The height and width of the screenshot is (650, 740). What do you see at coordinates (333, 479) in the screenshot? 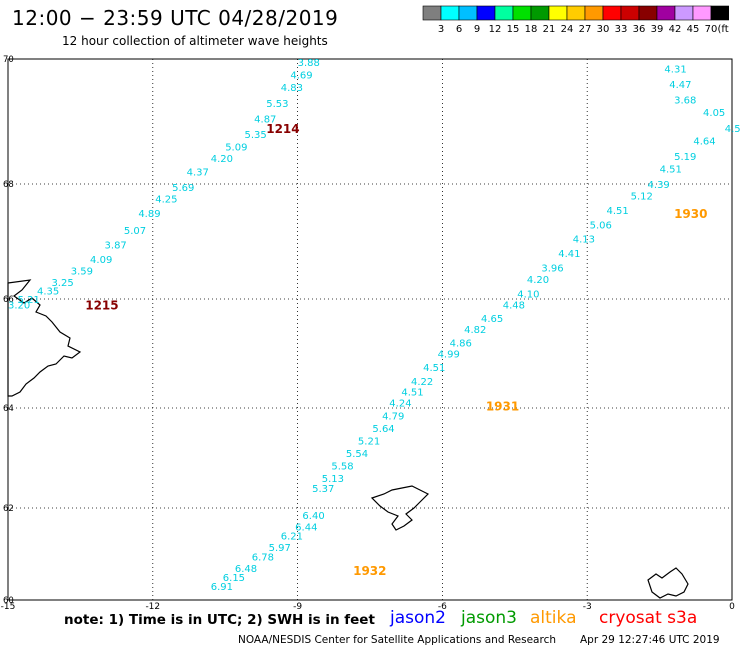
I see `track2-swh-label: 5.13` at bounding box center [333, 479].